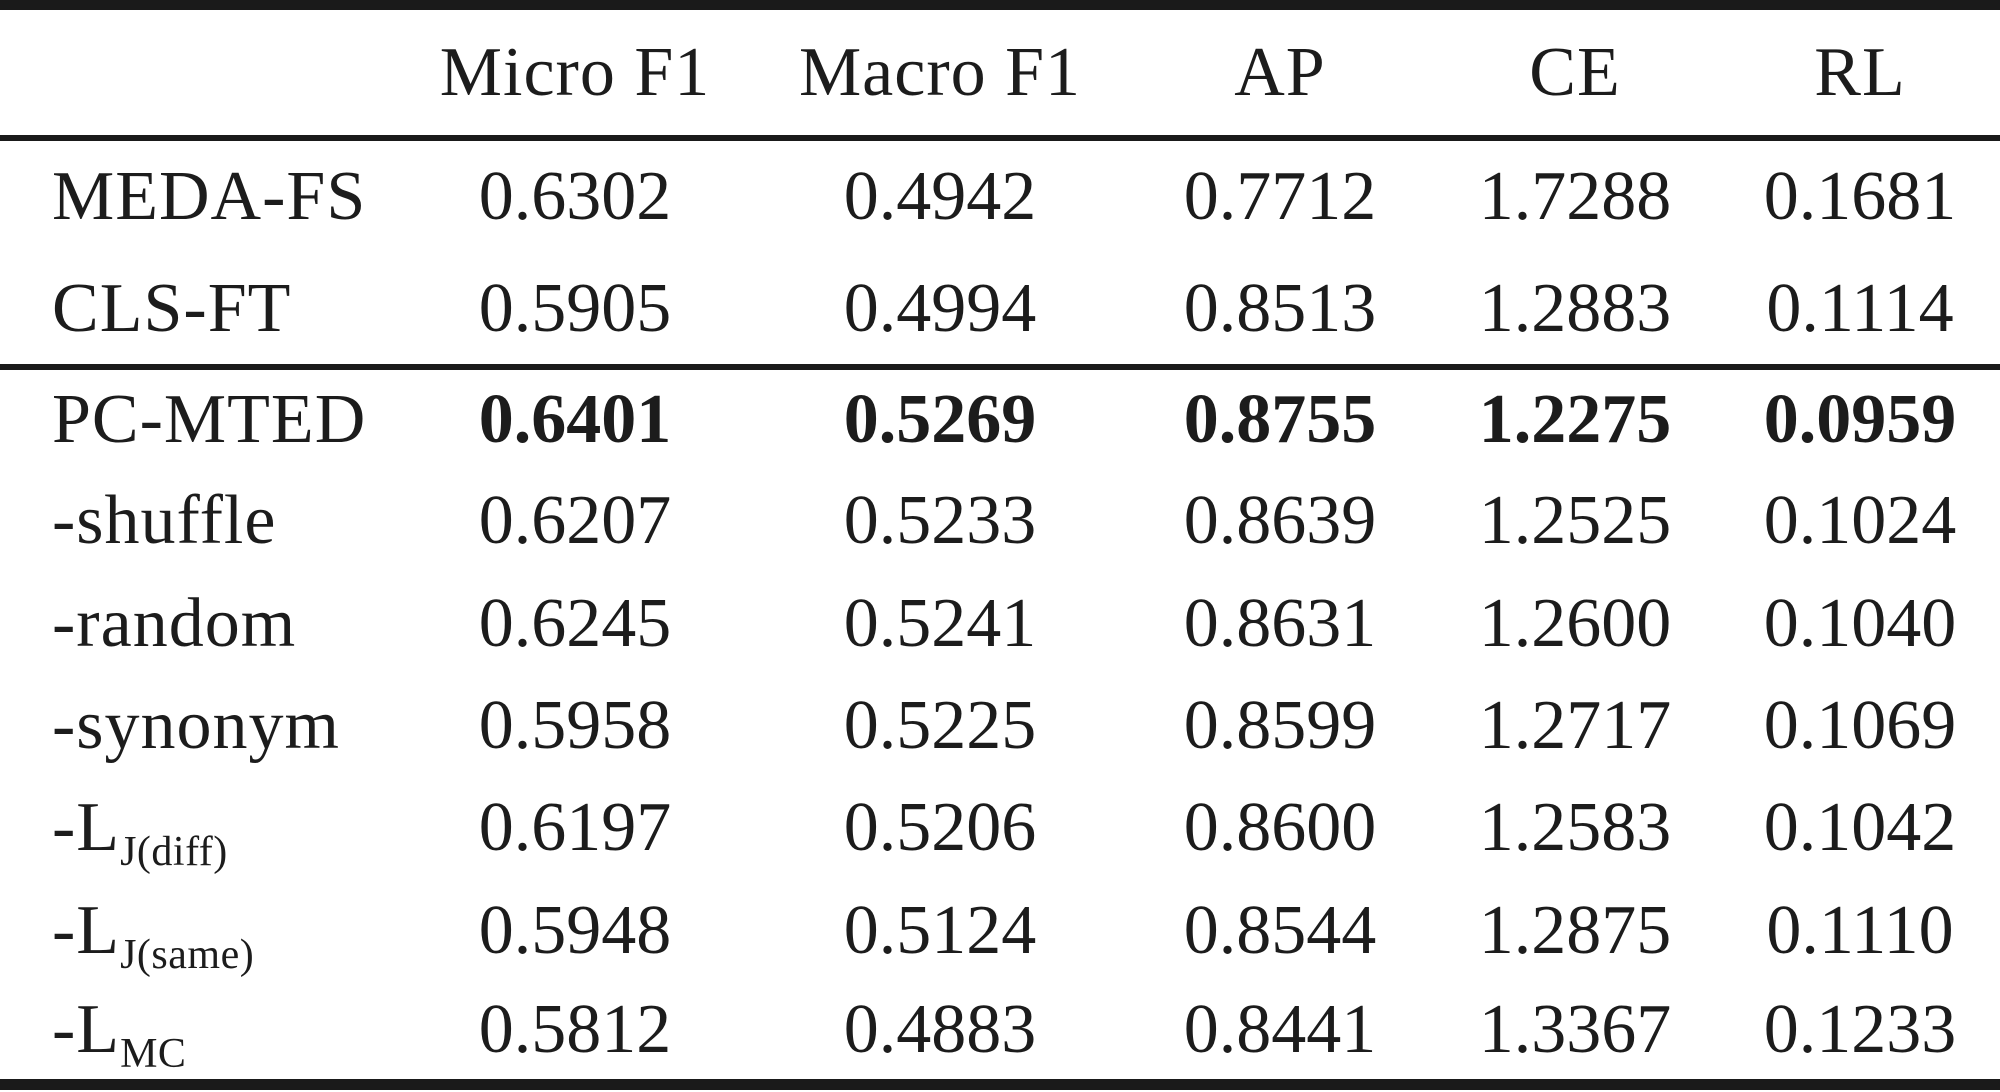 Image resolution: width=2000 pixels, height=1092 pixels. What do you see at coordinates (575, 196) in the screenshot?
I see `cell-micro-f1: 0.6302` at bounding box center [575, 196].